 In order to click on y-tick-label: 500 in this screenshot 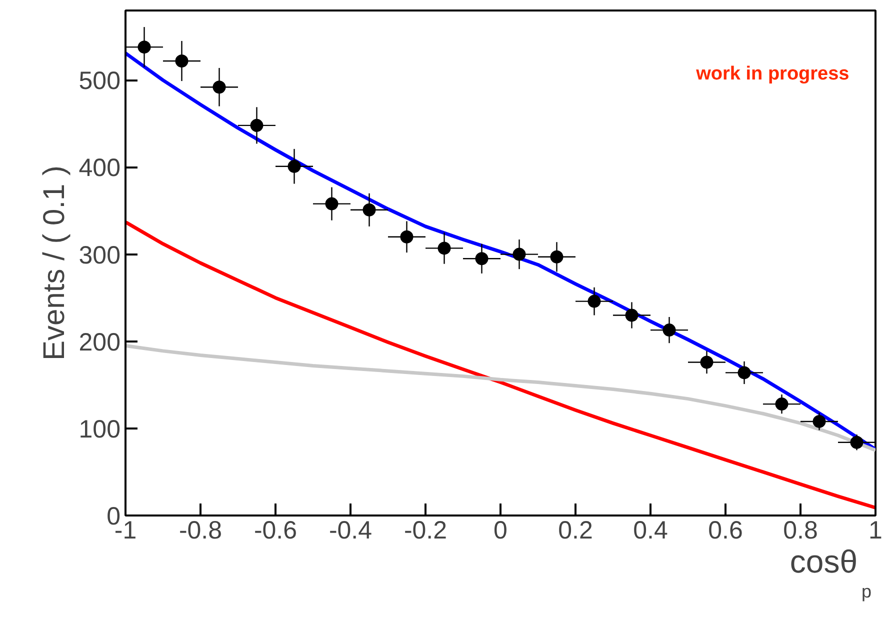, I will do `click(99, 81)`.